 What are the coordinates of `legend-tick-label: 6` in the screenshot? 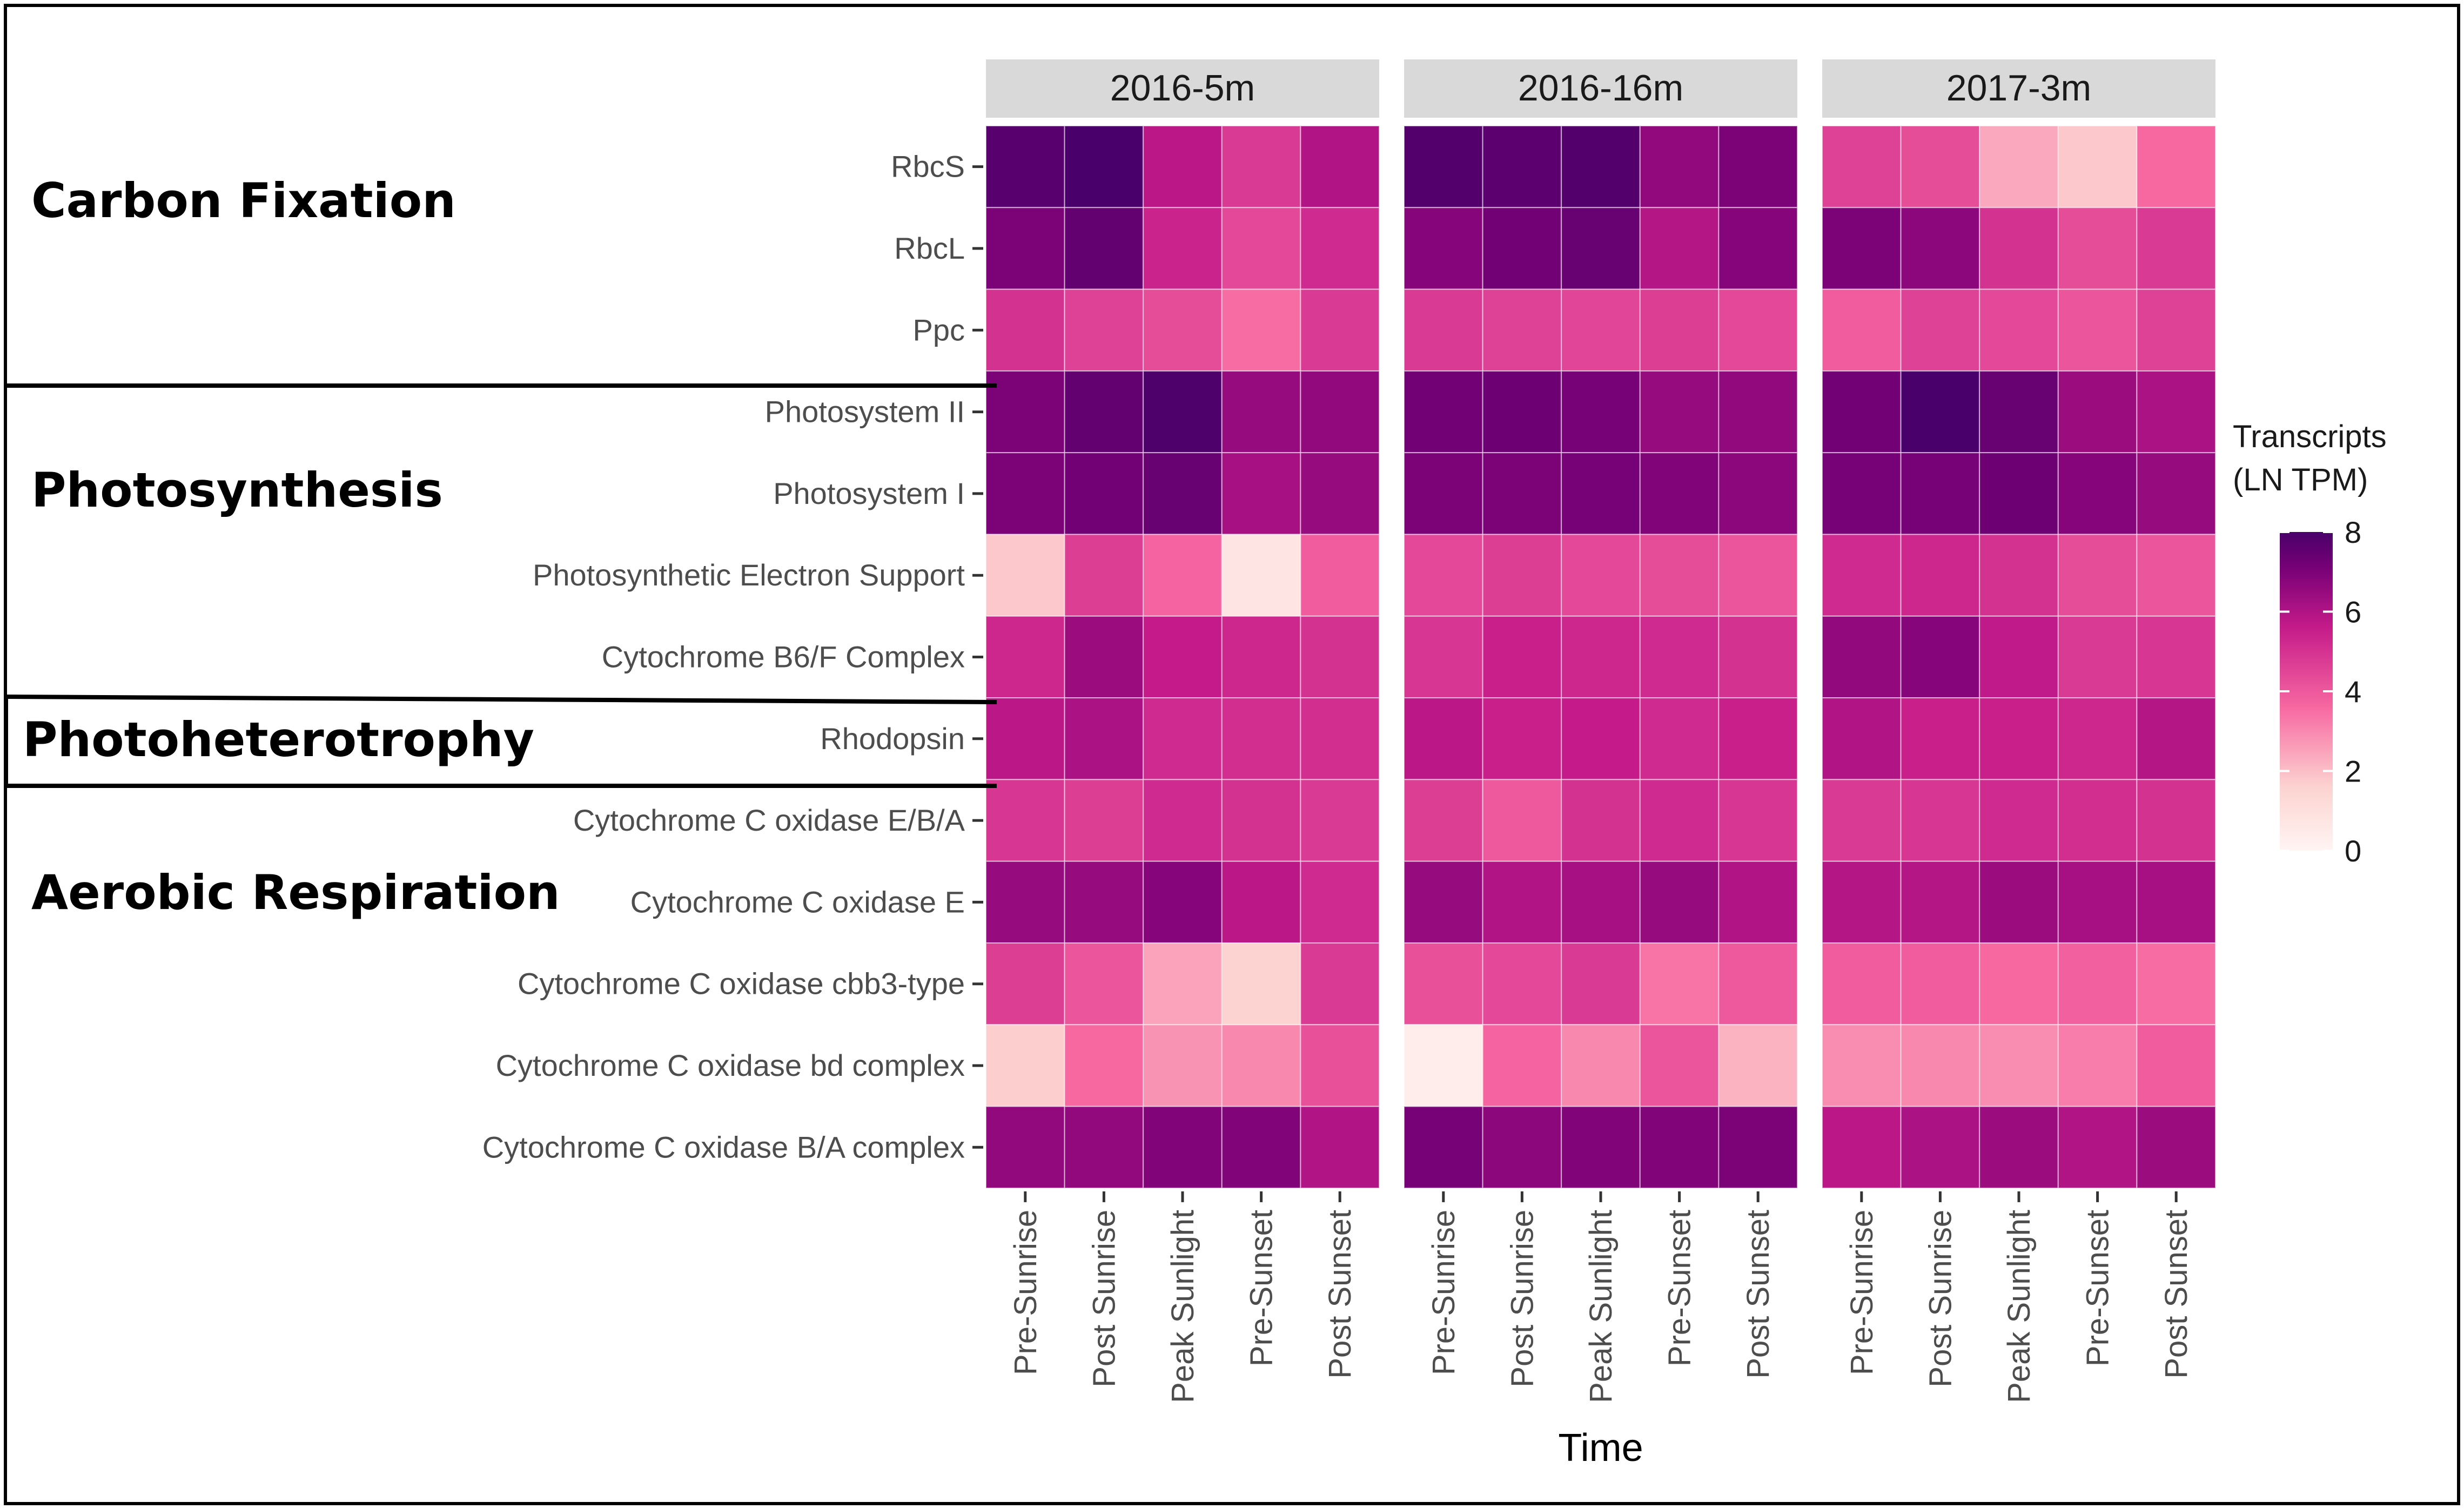 It's located at (2353, 612).